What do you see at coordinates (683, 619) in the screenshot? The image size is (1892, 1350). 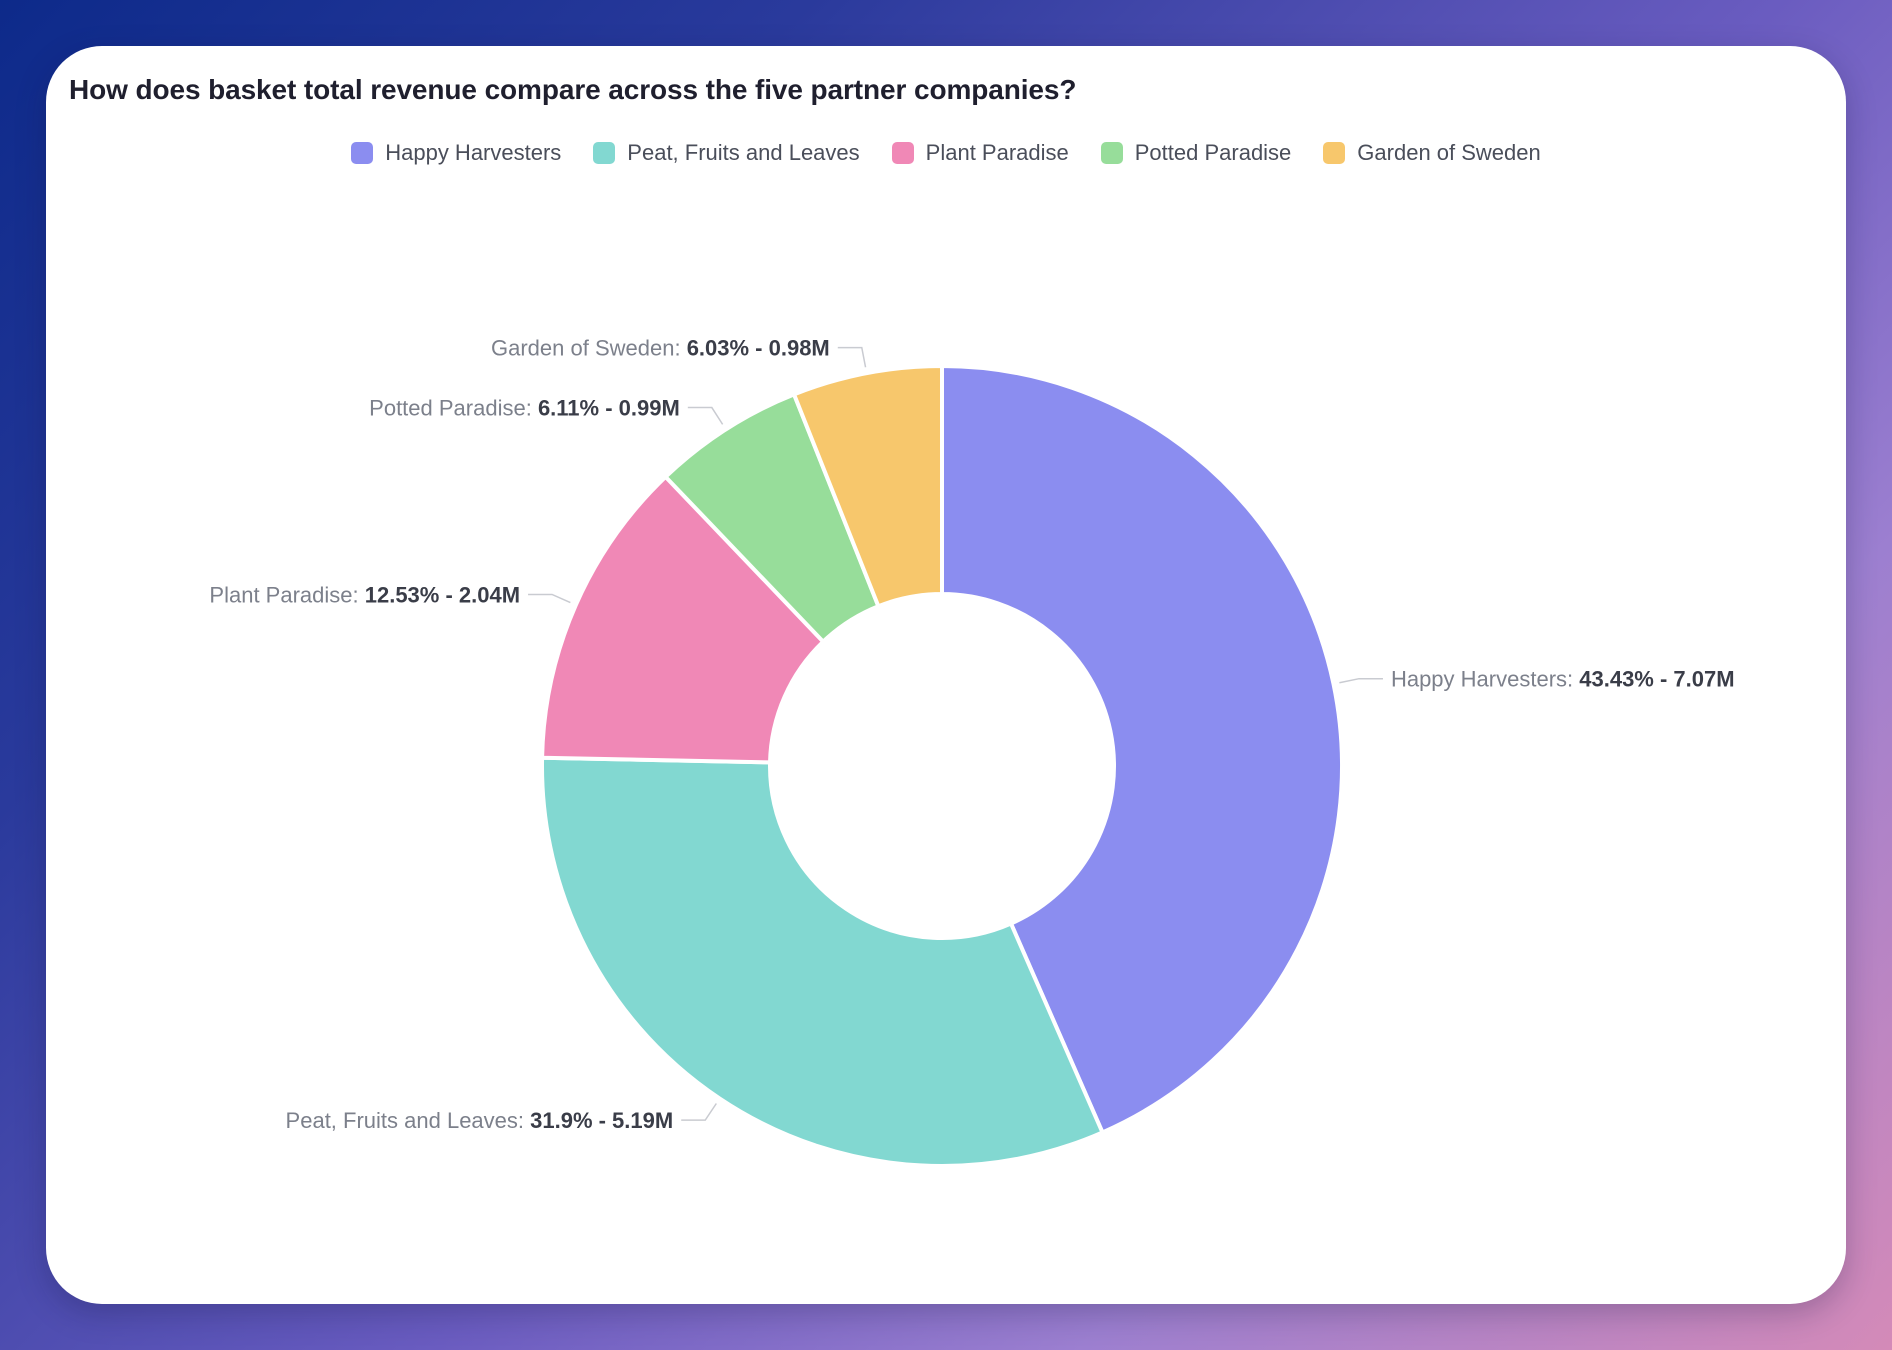 I see `slice-plant-paradise` at bounding box center [683, 619].